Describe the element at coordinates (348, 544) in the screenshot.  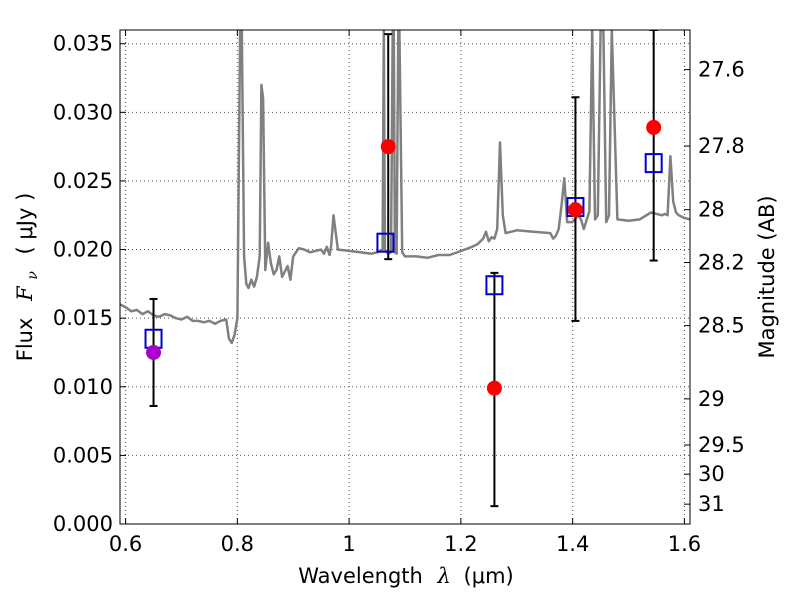
I see `x-tick-label: 1` at that location.